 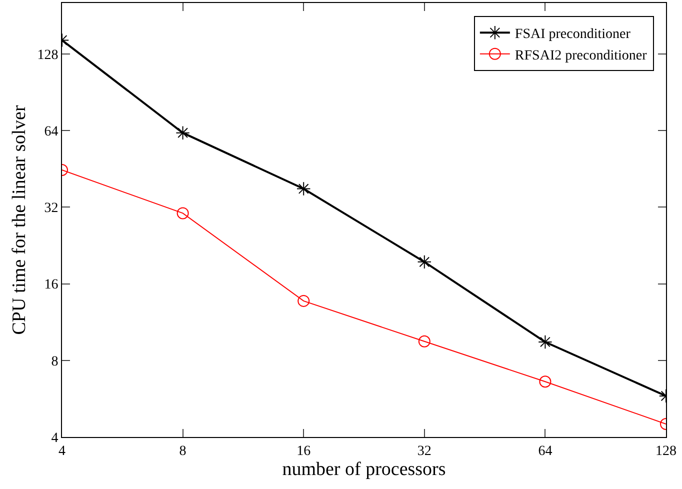 What do you see at coordinates (182, 451) in the screenshot?
I see `x-tick-label: 8` at bounding box center [182, 451].